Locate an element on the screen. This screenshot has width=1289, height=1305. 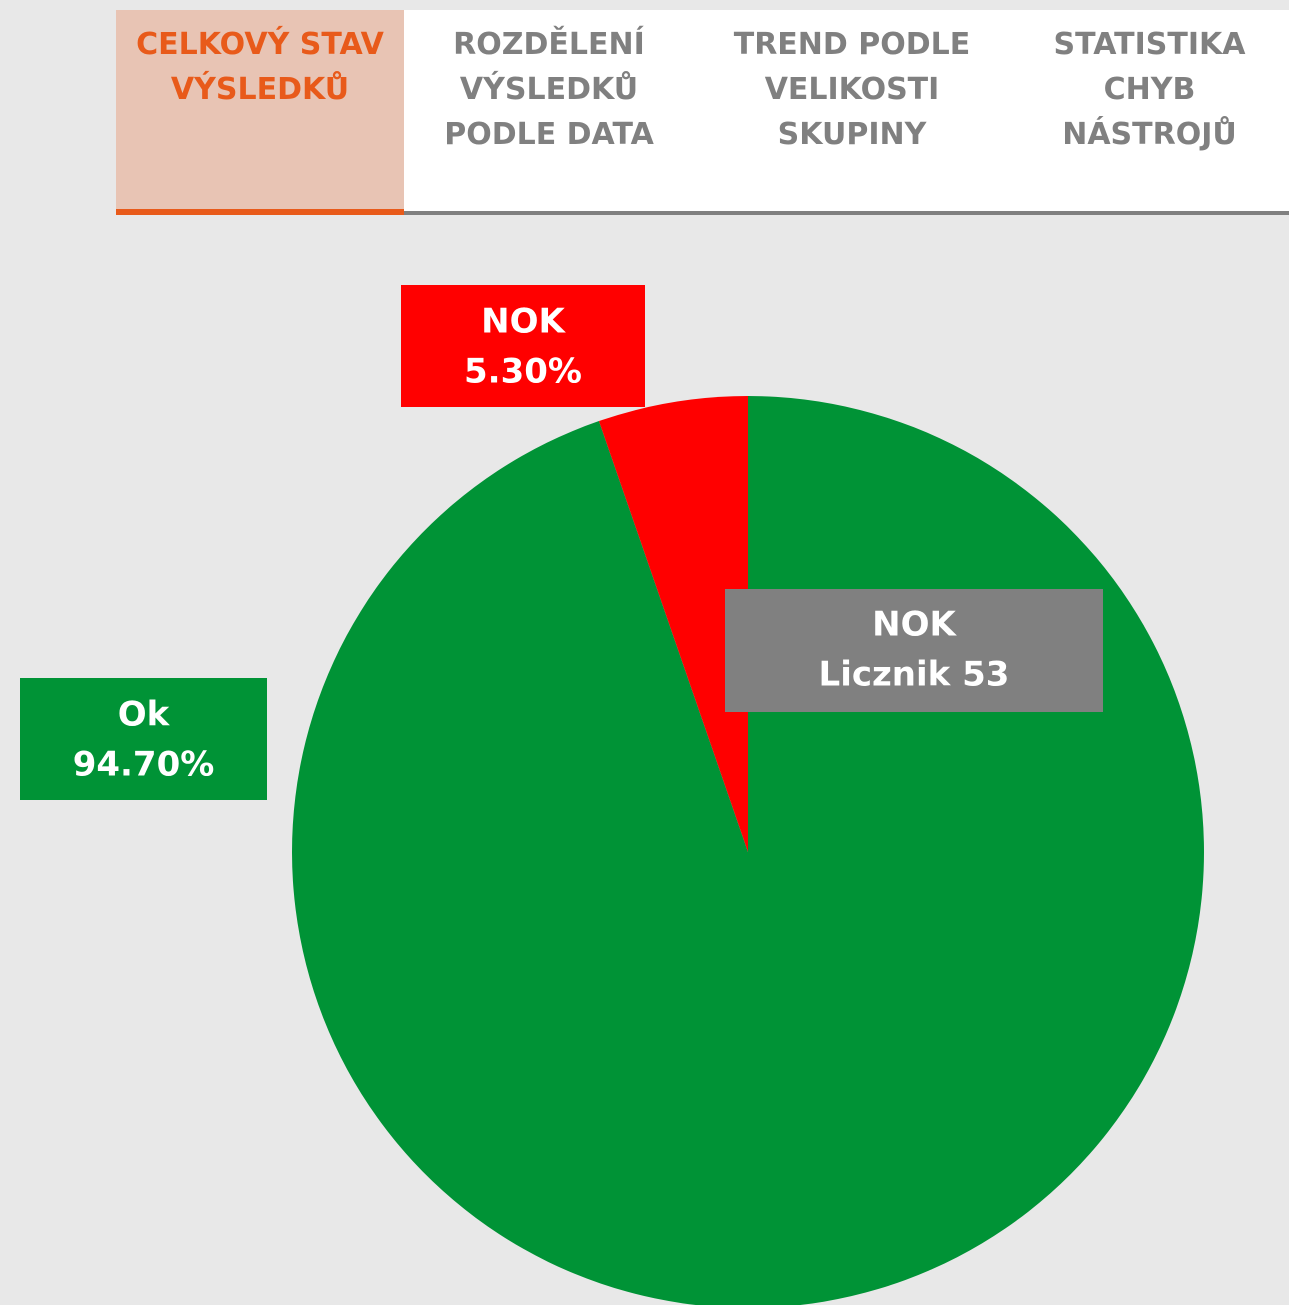
label-value: 5.30% is located at coordinates (523, 372).